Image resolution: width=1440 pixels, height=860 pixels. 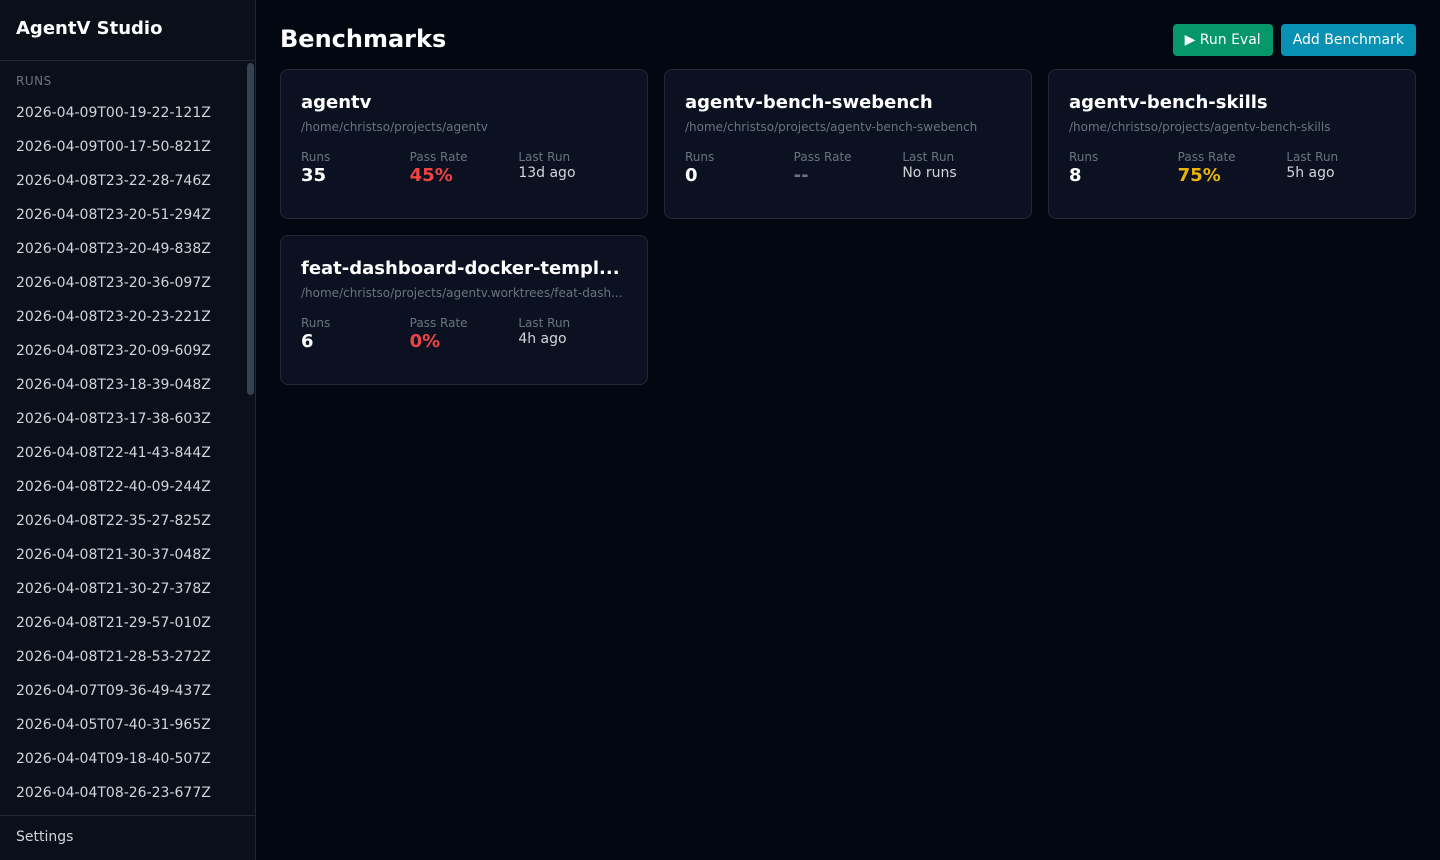 What do you see at coordinates (1348, 40) in the screenshot?
I see `add-benchmark-button: Add Benchmark` at bounding box center [1348, 40].